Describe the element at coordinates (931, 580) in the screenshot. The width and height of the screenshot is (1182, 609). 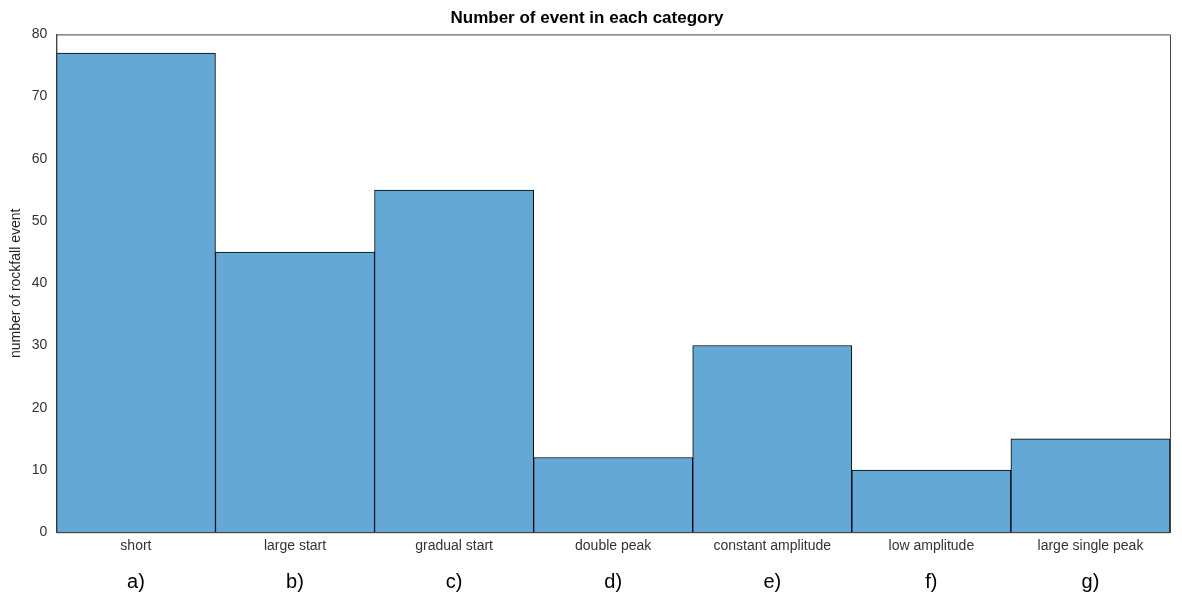
I see `text: f)` at that location.